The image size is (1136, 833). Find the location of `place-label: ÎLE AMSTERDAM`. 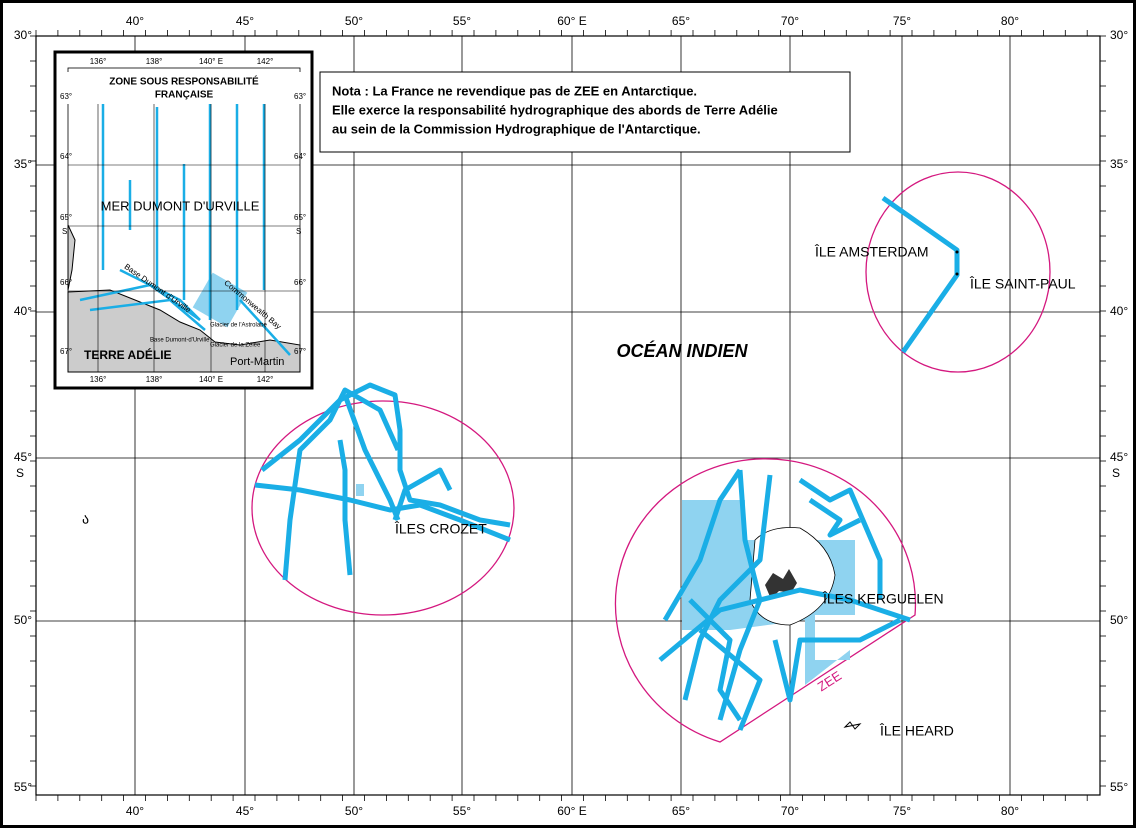

place-label: ÎLE AMSTERDAM is located at coordinates (871, 252).